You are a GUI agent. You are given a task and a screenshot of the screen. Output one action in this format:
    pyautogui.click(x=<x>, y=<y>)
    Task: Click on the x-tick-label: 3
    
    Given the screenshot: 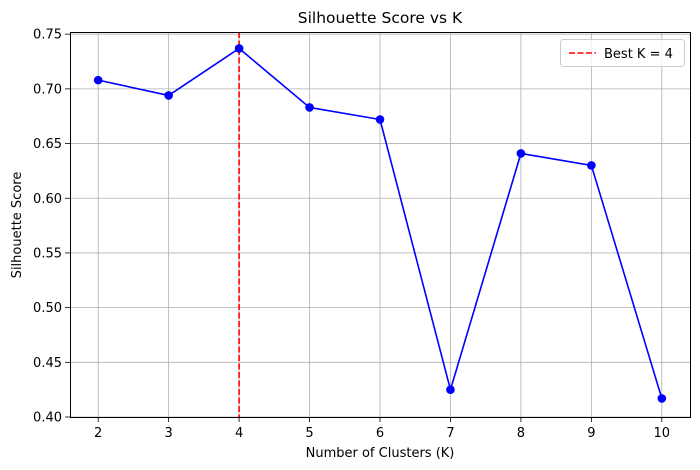 What is the action you would take?
    pyautogui.click(x=168, y=433)
    